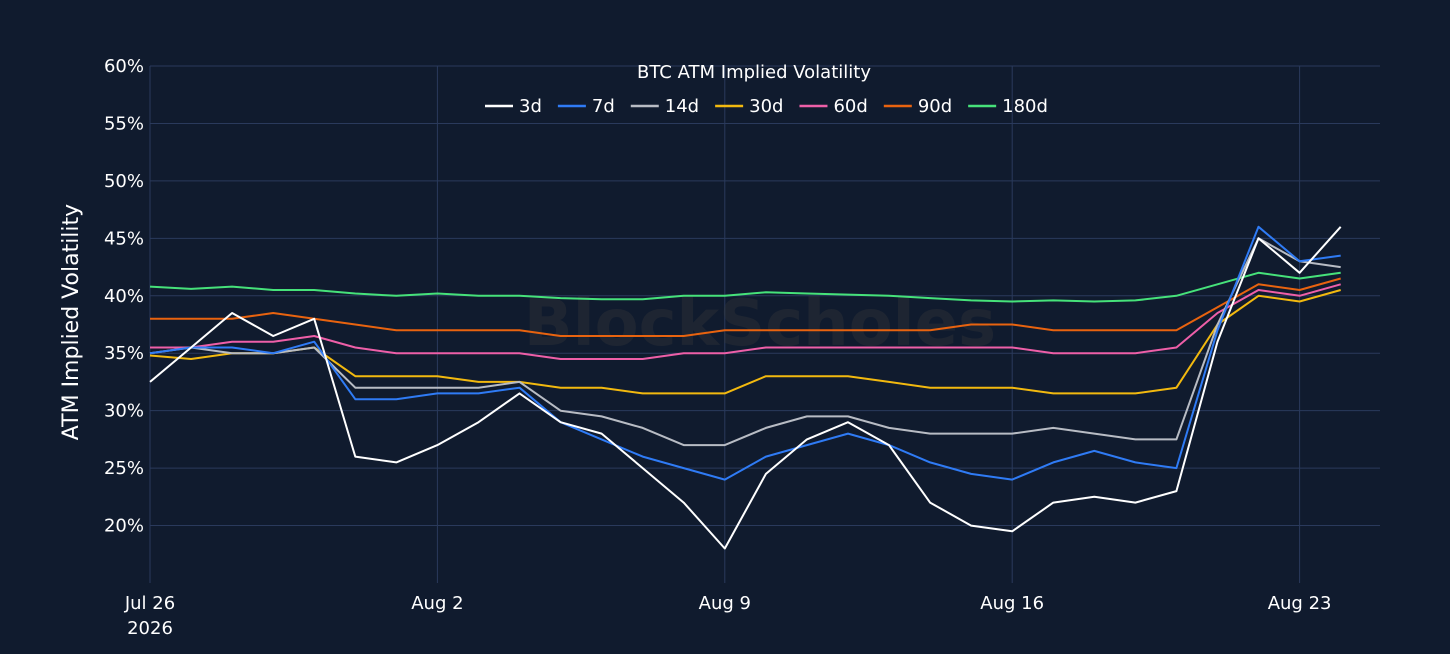  Describe the element at coordinates (124, 411) in the screenshot. I see `y-tick-label: 30%` at that location.